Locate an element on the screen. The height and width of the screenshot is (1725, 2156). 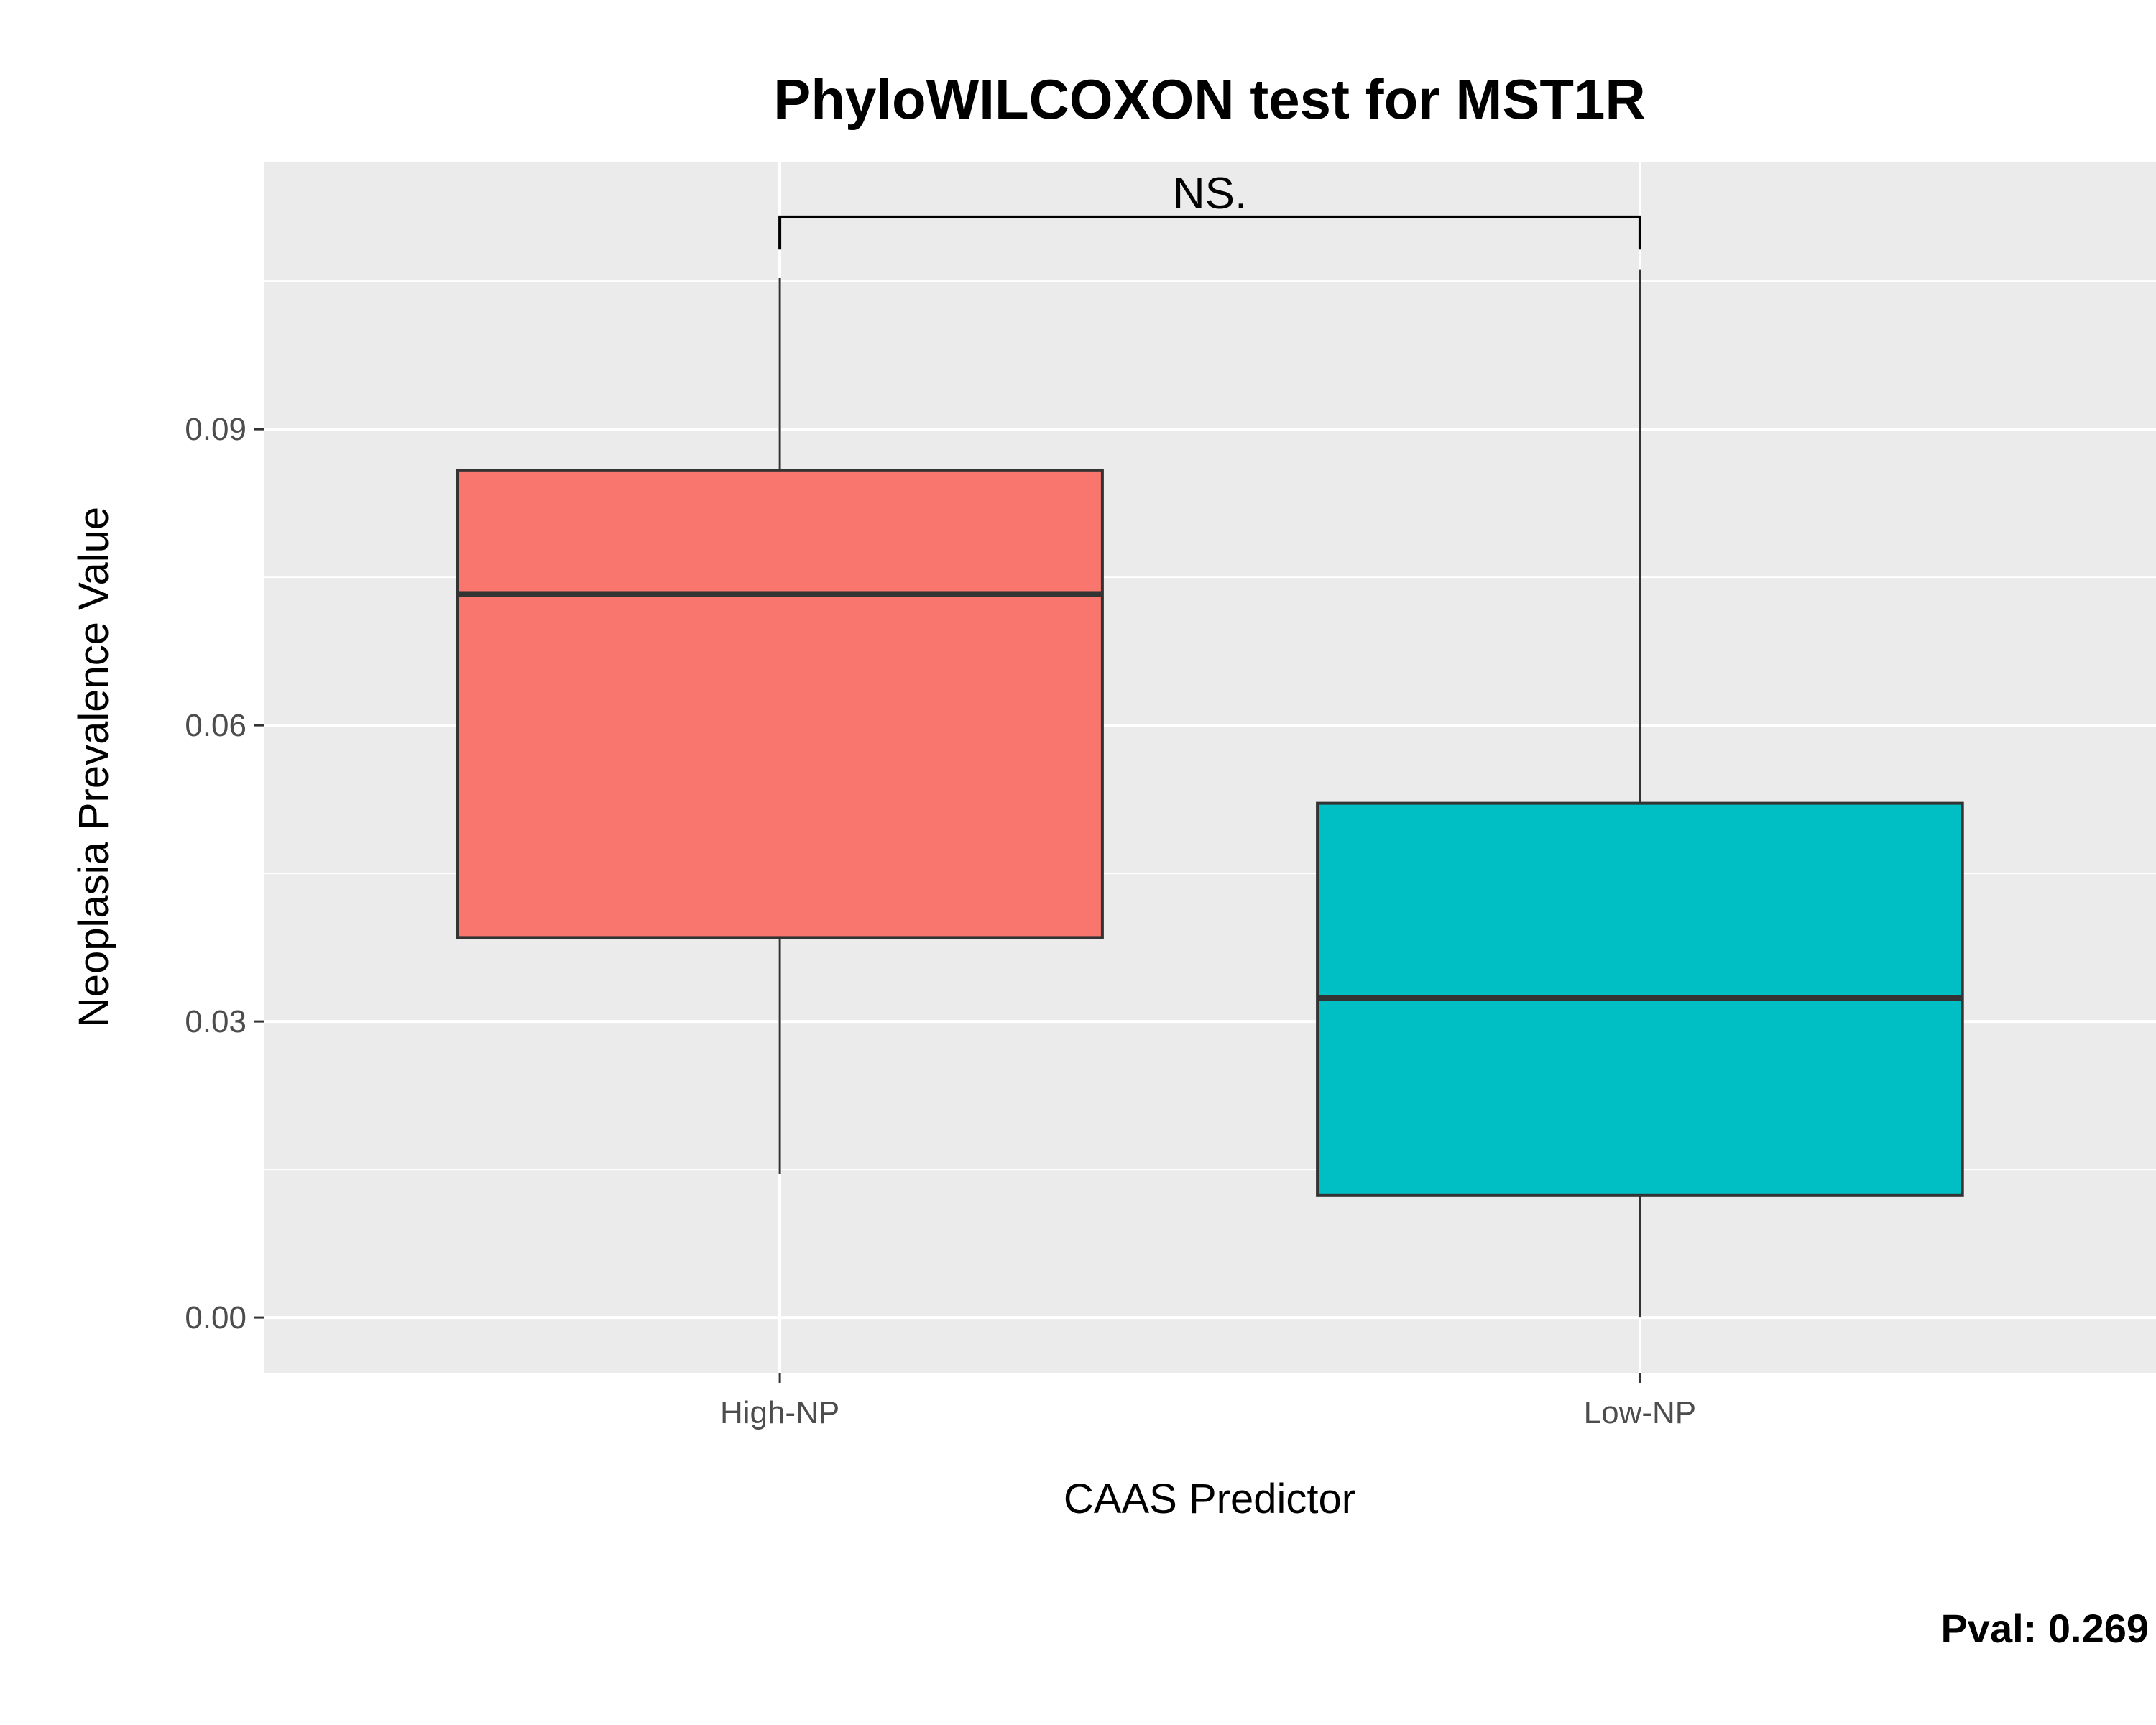
y-tick-label: 0.03 is located at coordinates (216, 1021).